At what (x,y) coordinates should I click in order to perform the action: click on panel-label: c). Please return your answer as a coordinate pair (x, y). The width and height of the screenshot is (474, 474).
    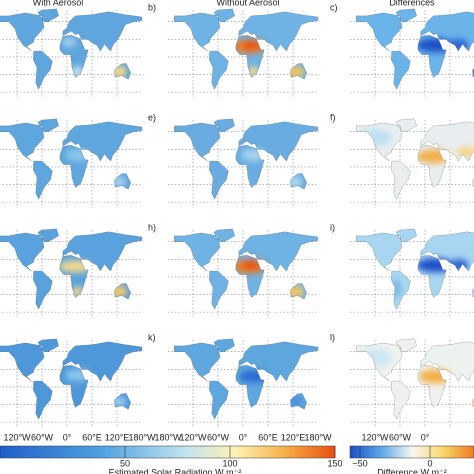
    Looking at the image, I should click on (334, 7).